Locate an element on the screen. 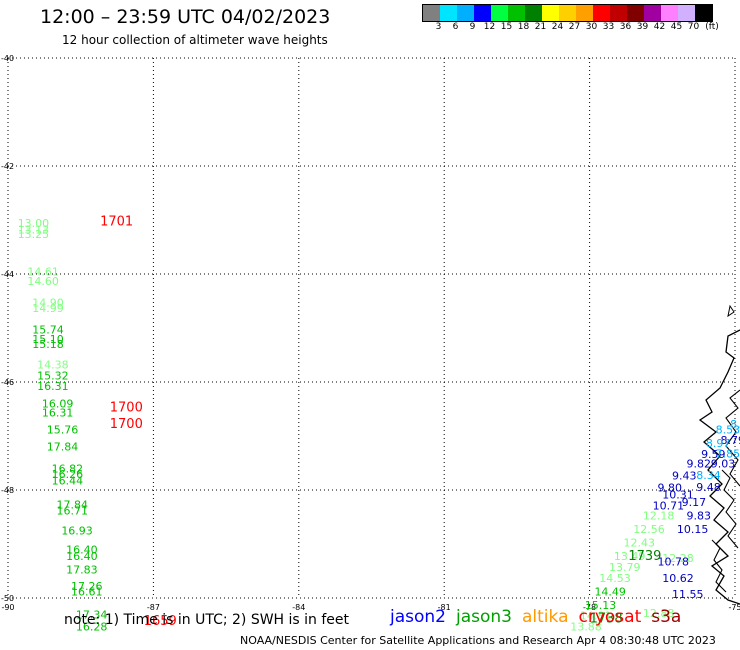 The width and height of the screenshot is (740, 650). wave-height-value: 10.15 is located at coordinates (693, 529).